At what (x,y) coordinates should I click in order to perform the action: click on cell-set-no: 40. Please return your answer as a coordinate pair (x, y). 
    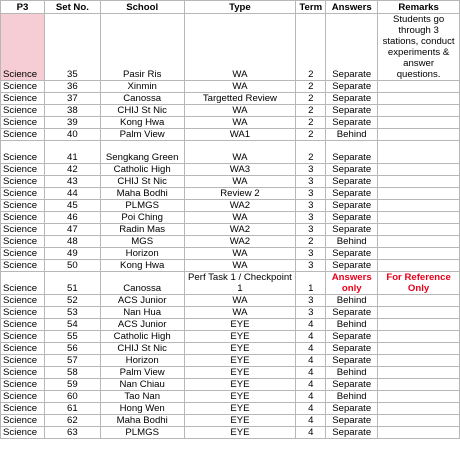
    Looking at the image, I should click on (72, 134).